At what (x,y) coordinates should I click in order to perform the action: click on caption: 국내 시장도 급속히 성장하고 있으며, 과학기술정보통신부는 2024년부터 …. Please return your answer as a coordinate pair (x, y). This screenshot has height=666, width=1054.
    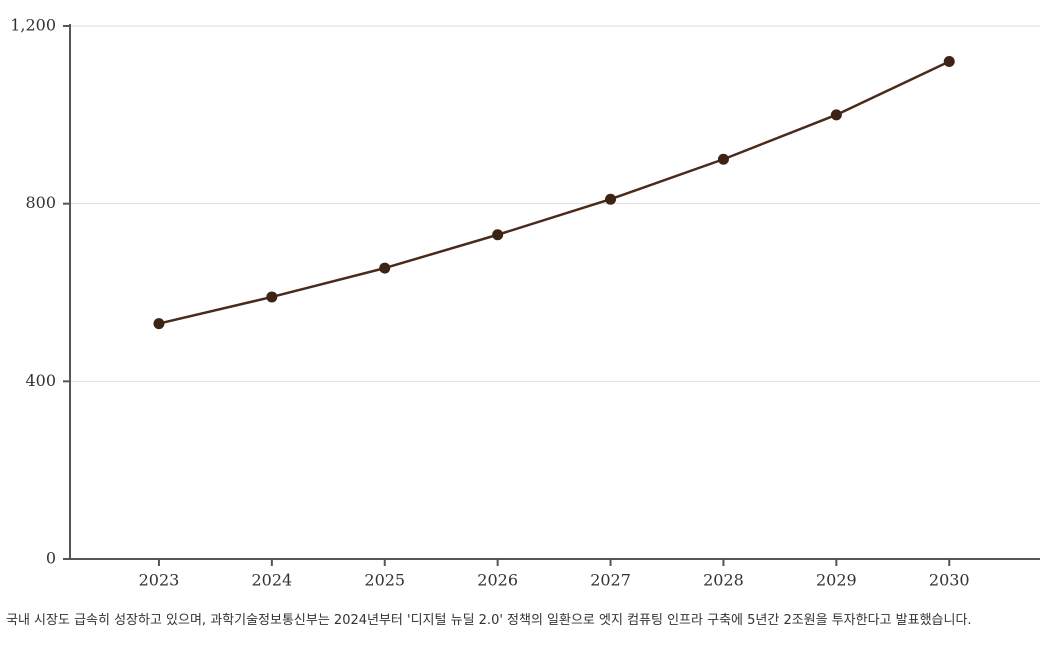
    Looking at the image, I should click on (489, 620).